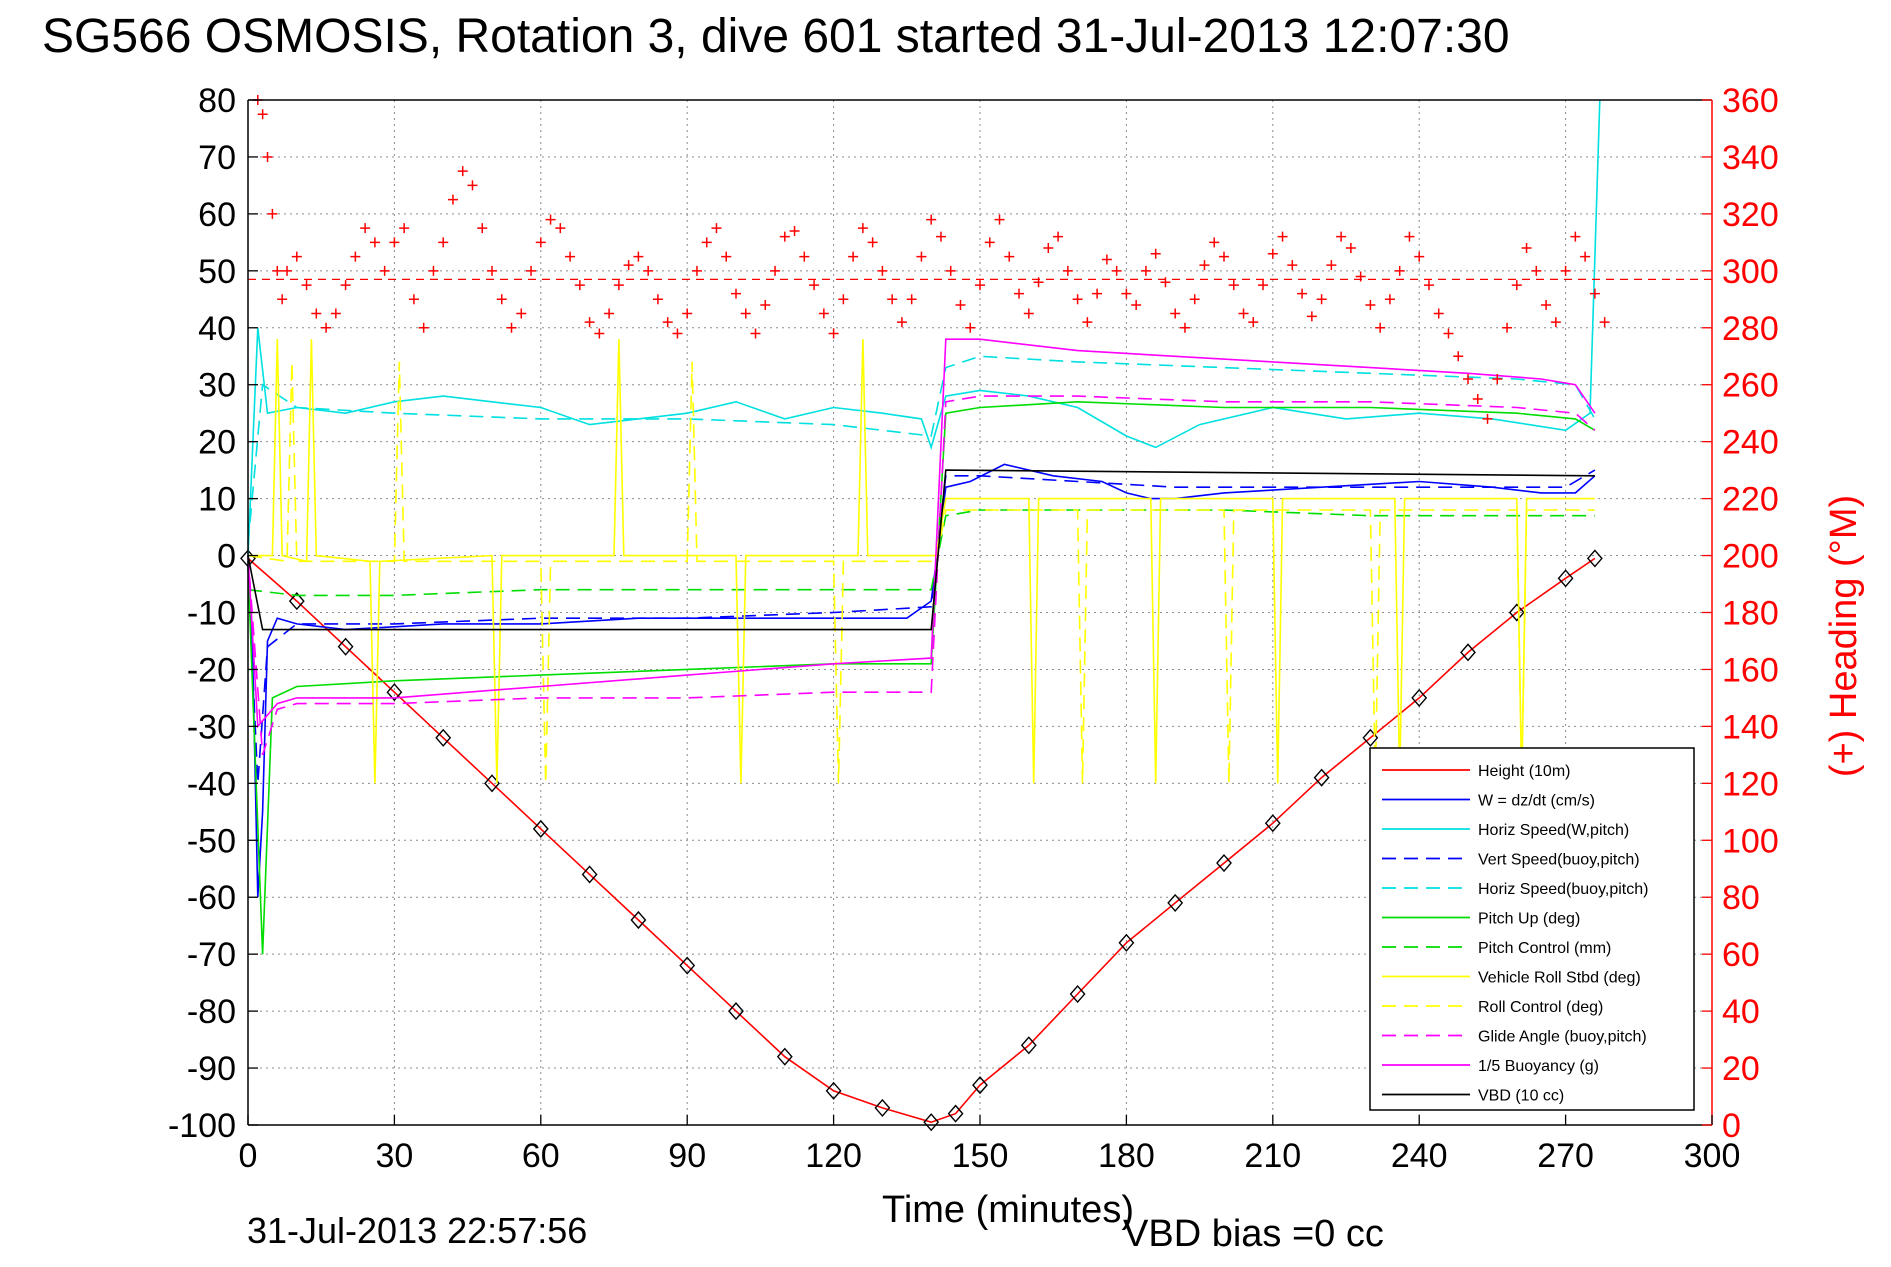  I want to click on legend-entry: Vehicle Roll Stbd (deg), so click(1559, 978).